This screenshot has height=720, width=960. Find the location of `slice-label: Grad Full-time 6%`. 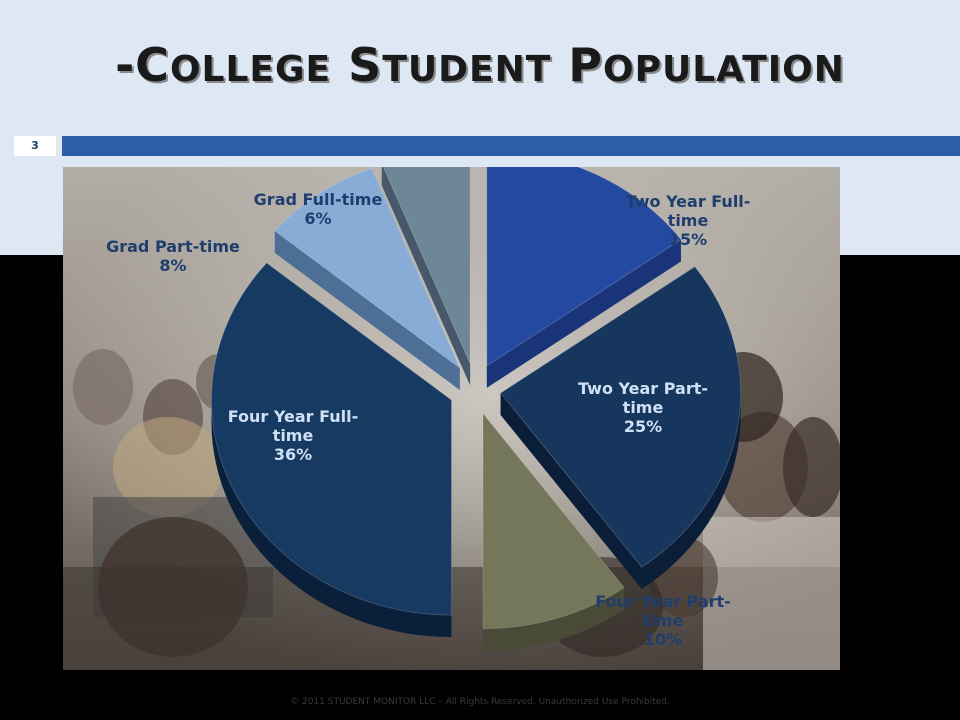

slice-label: Grad Full-time 6% is located at coordinates (318, 209).